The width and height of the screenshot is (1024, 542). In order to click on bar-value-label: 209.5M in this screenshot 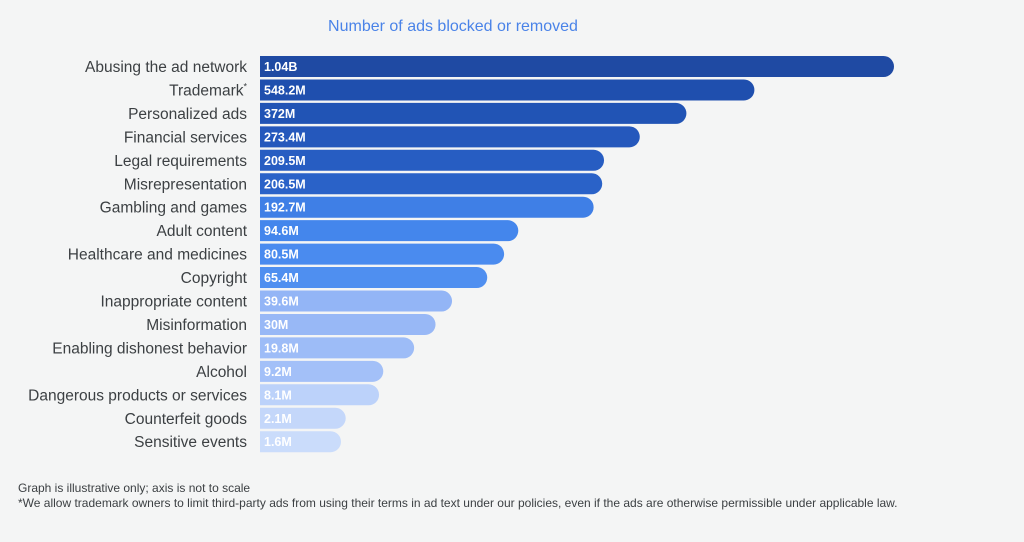, I will do `click(285, 161)`.